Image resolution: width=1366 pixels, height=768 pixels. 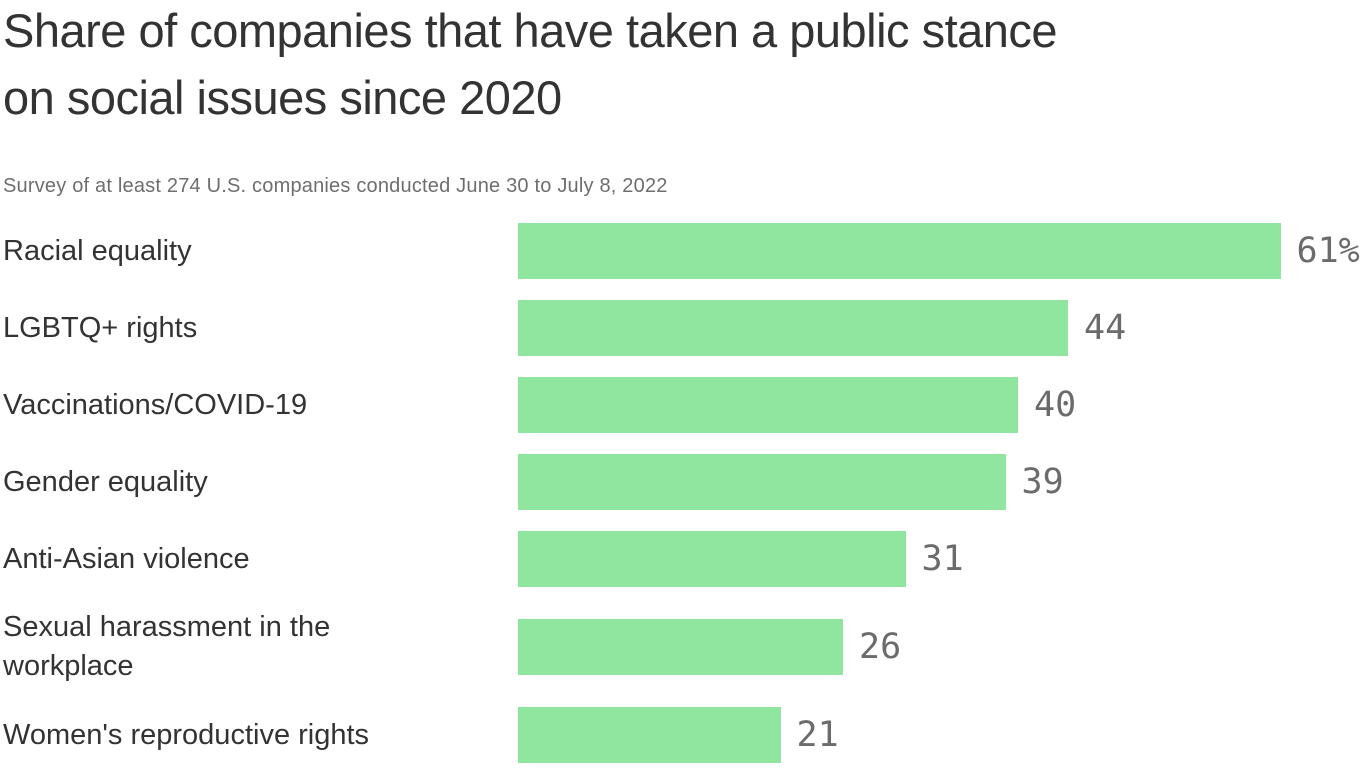 I want to click on chart-title-line2: on social issues since 2020, so click(x=282, y=97).